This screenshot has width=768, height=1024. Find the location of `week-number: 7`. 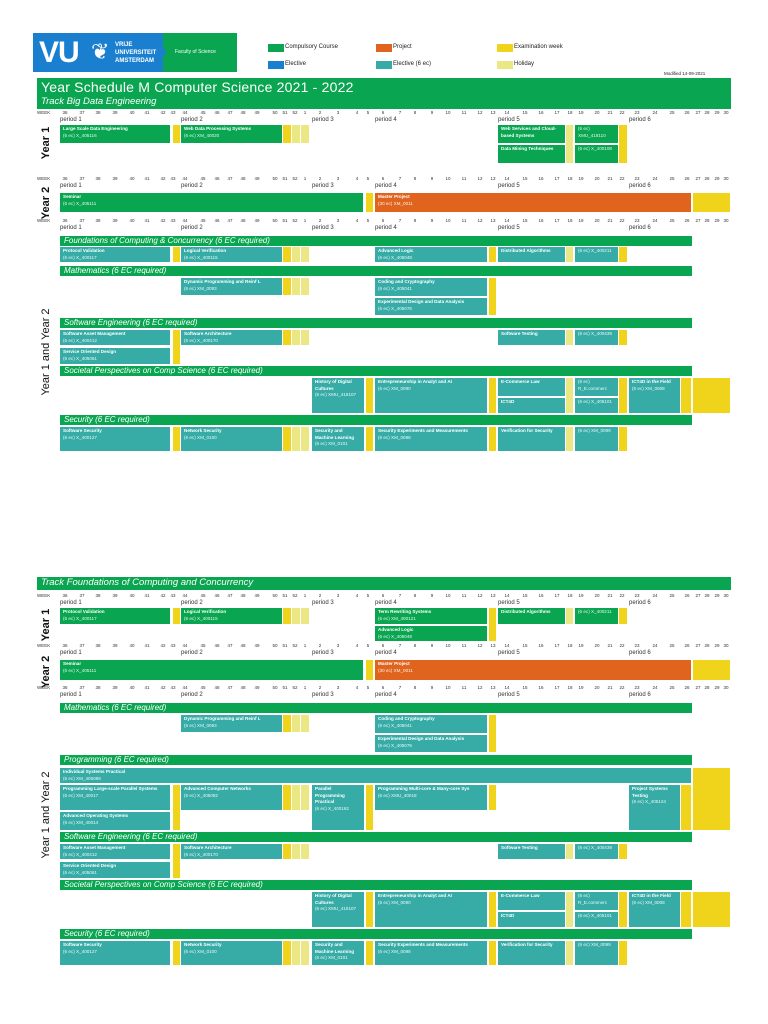

week-number: 7 is located at coordinates (400, 112).